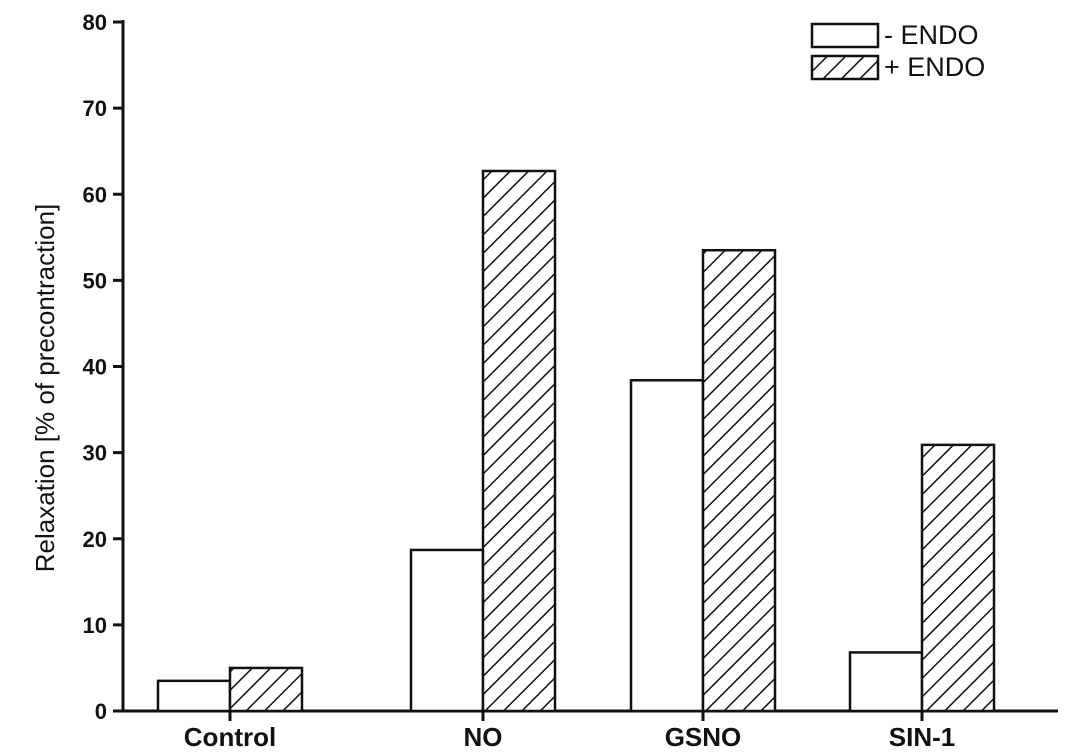  What do you see at coordinates (897, 51) in the screenshot?
I see `legend: - ENDO+ ENDO` at bounding box center [897, 51].